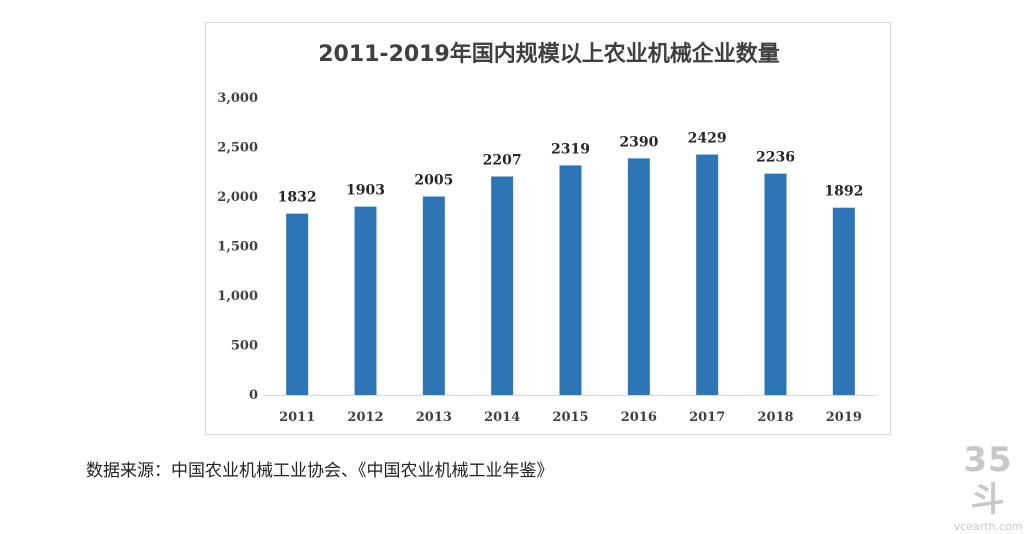 The image size is (1036, 534). I want to click on data-label: 1892, so click(843, 192).